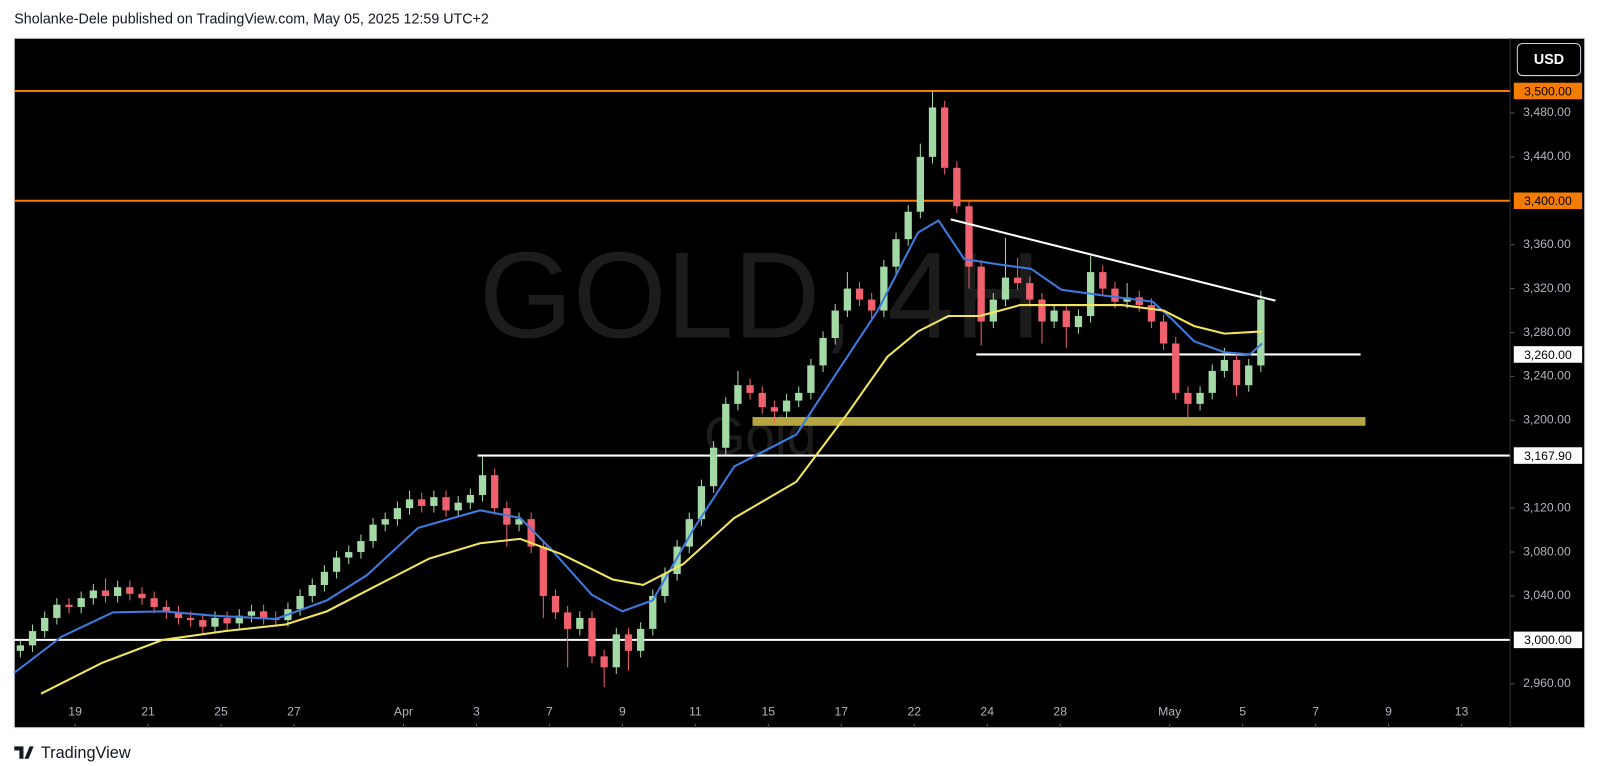 This screenshot has width=1600, height=766. I want to click on currency-button, so click(1549, 59).